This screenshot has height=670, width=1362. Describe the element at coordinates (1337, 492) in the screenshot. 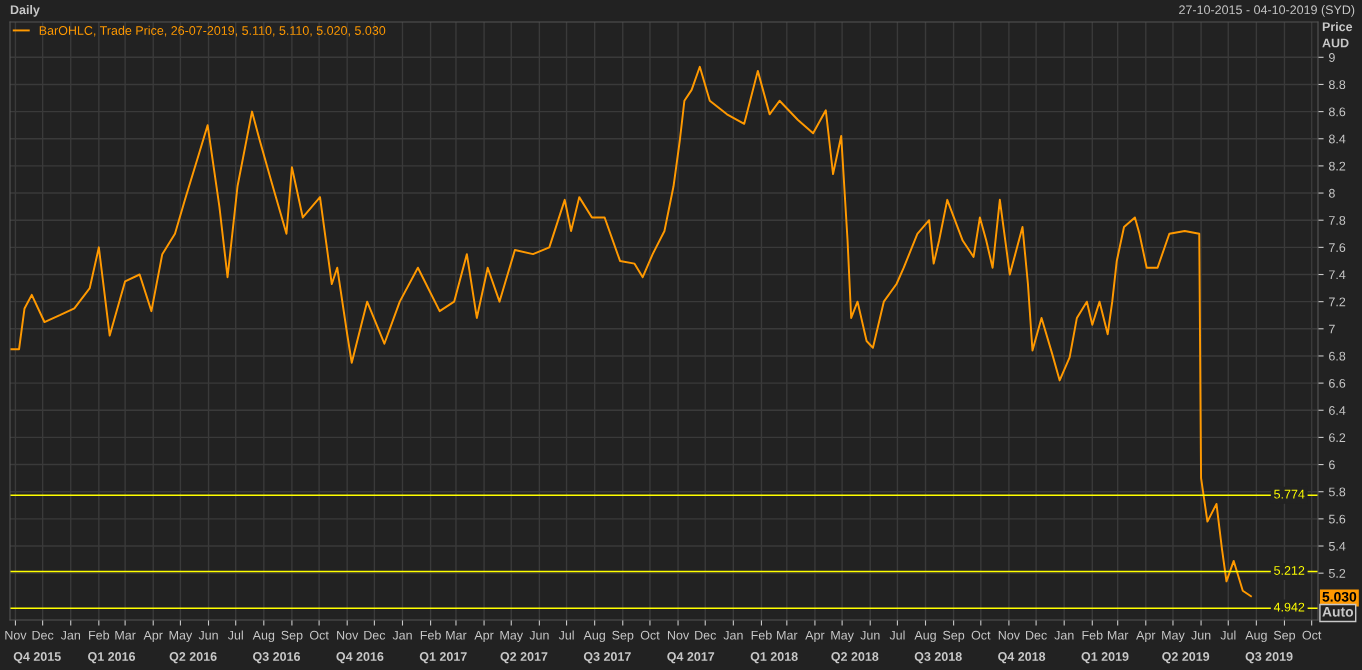

I see `y-tick-label: 5.8` at that location.